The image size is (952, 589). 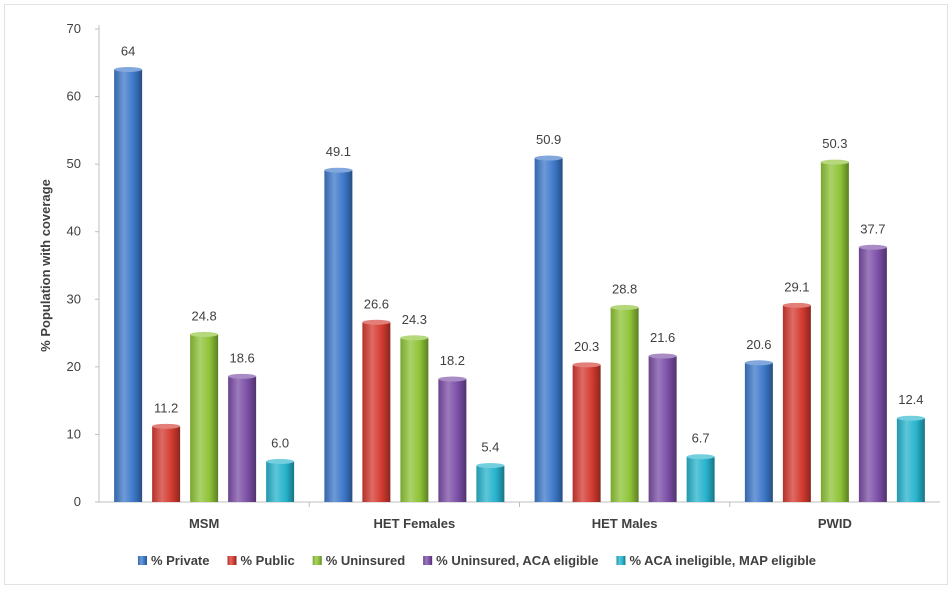 I want to click on data-label-msm-uninsured: 24.8, so click(x=203, y=315).